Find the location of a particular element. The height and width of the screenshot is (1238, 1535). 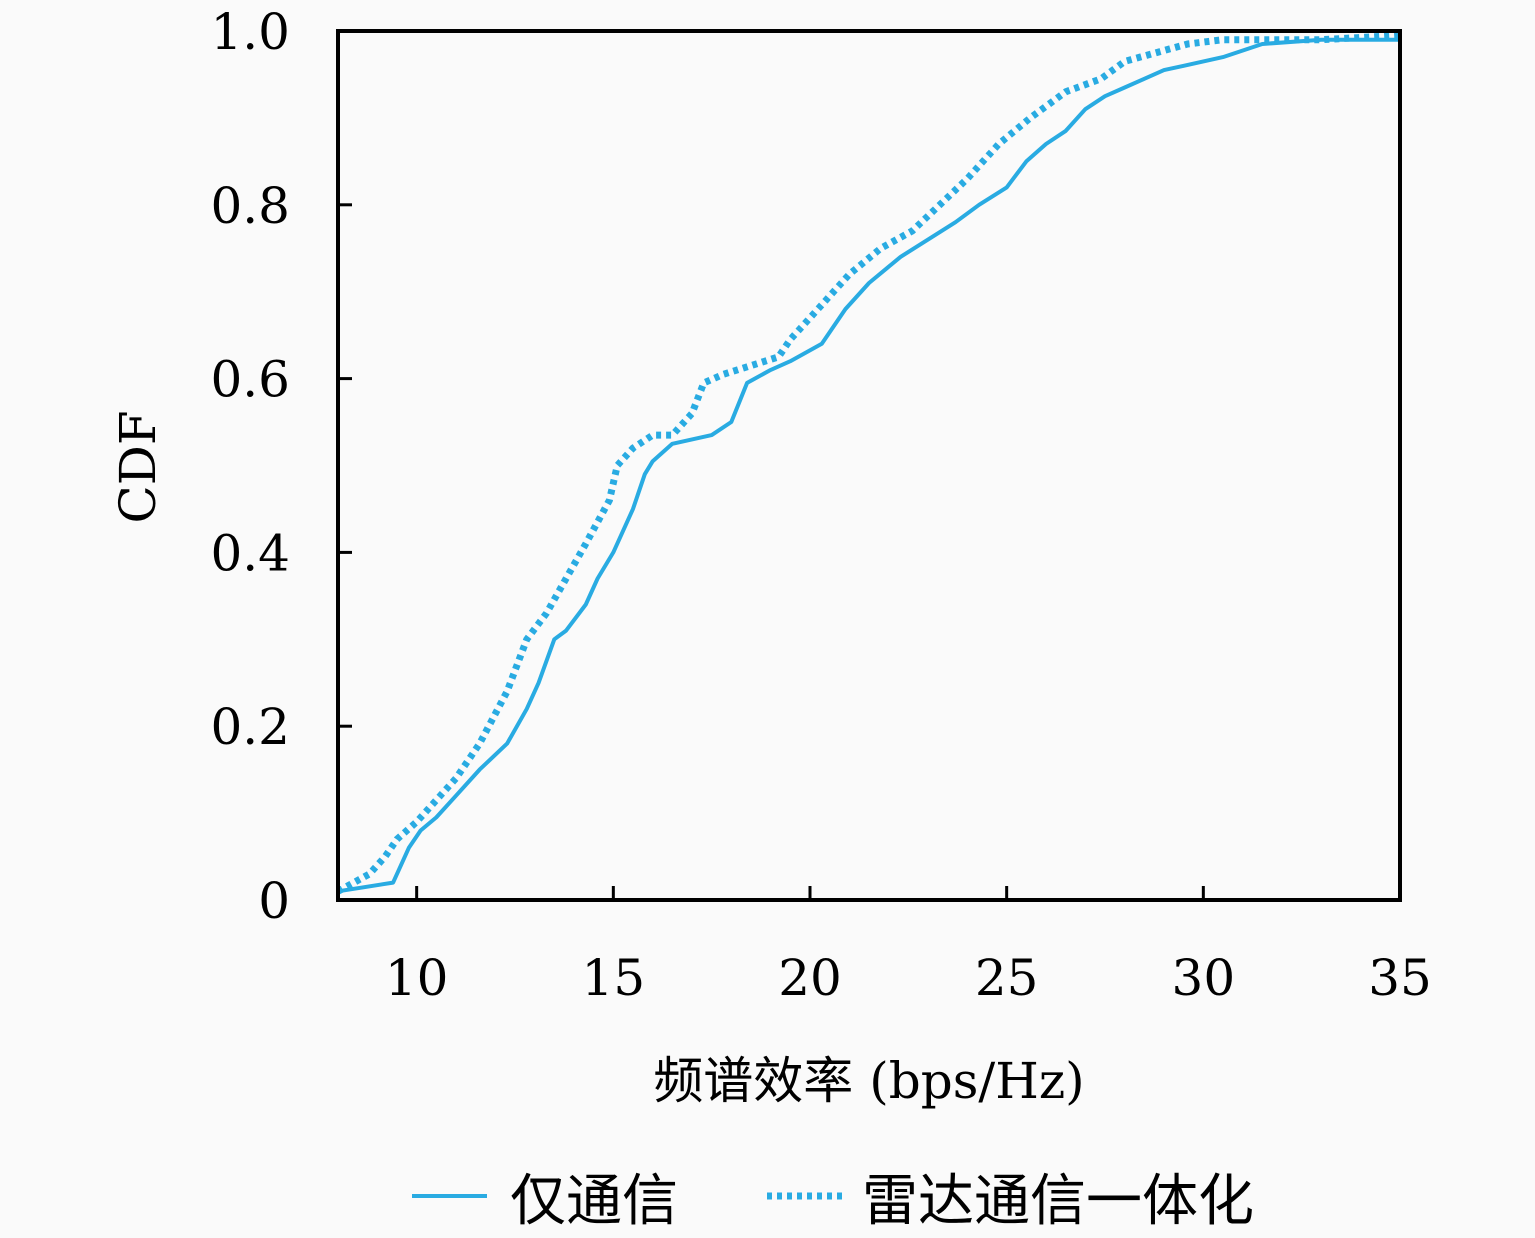

x-tick-label: 20 is located at coordinates (810, 978).